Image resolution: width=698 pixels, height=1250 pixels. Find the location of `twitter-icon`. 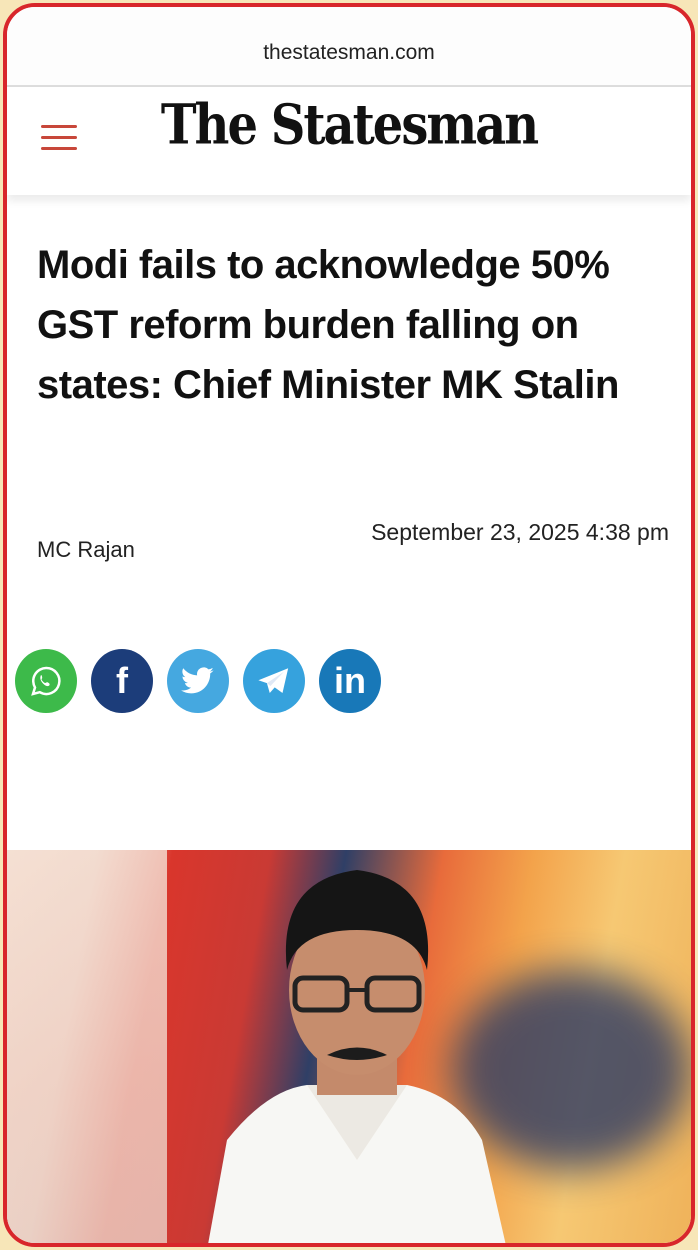

twitter-icon is located at coordinates (197, 680).